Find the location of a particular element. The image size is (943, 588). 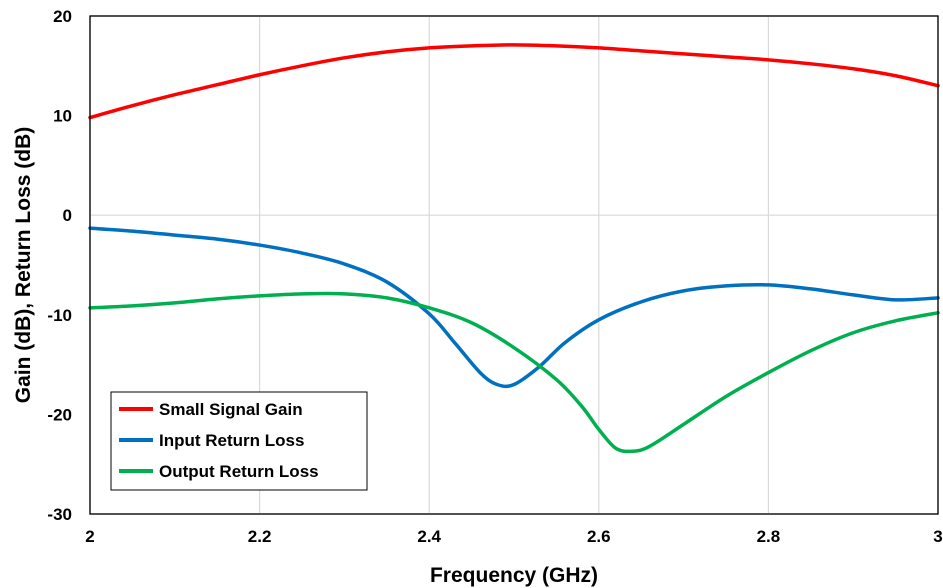

legend-label-small-signal-gain: Small Signal Gain is located at coordinates (231, 409).